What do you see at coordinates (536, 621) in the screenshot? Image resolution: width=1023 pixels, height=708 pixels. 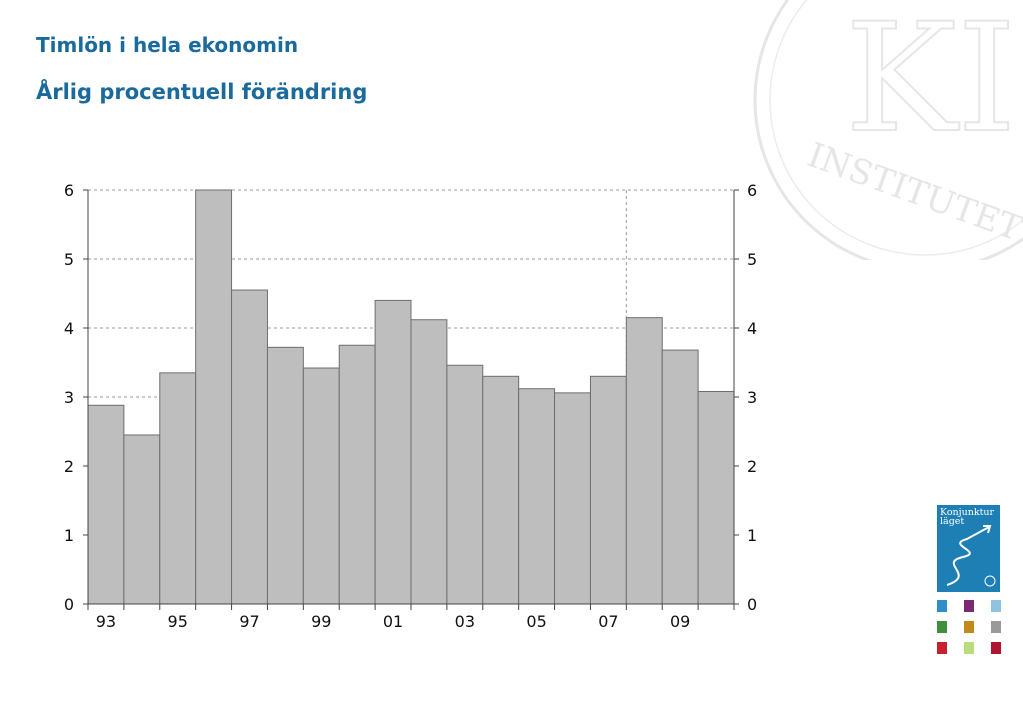 I see `x-tick-label: 05` at bounding box center [536, 621].